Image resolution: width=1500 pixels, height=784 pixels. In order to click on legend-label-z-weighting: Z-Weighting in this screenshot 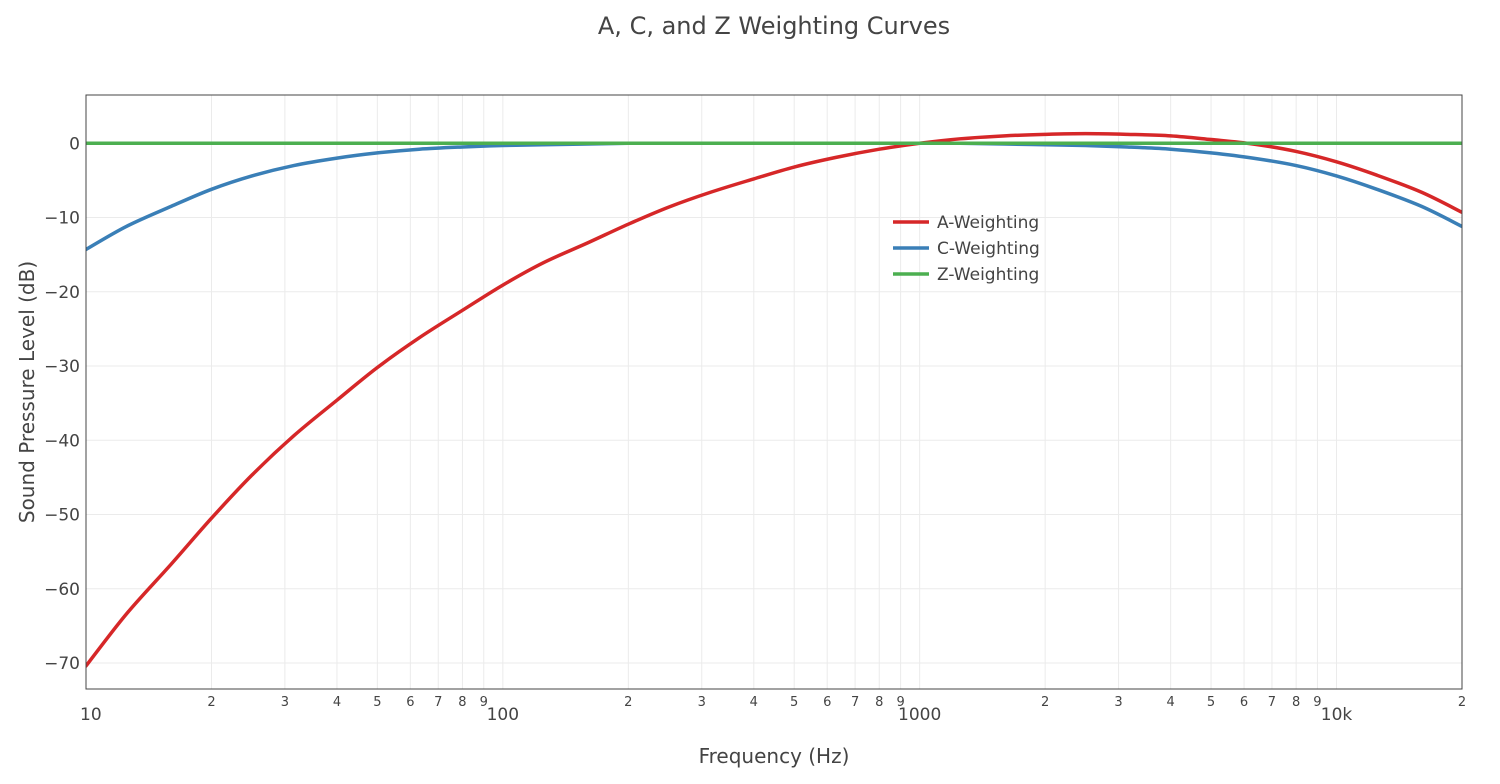, I will do `click(988, 275)`.